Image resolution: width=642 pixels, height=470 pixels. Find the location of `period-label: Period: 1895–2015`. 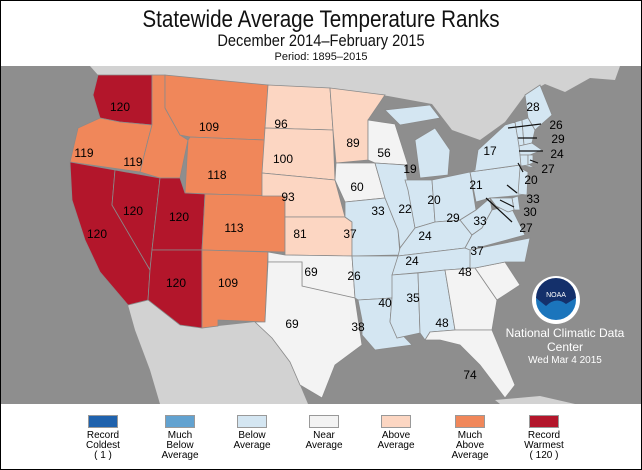

period-label: Period: 1895–2015 is located at coordinates (321, 57).